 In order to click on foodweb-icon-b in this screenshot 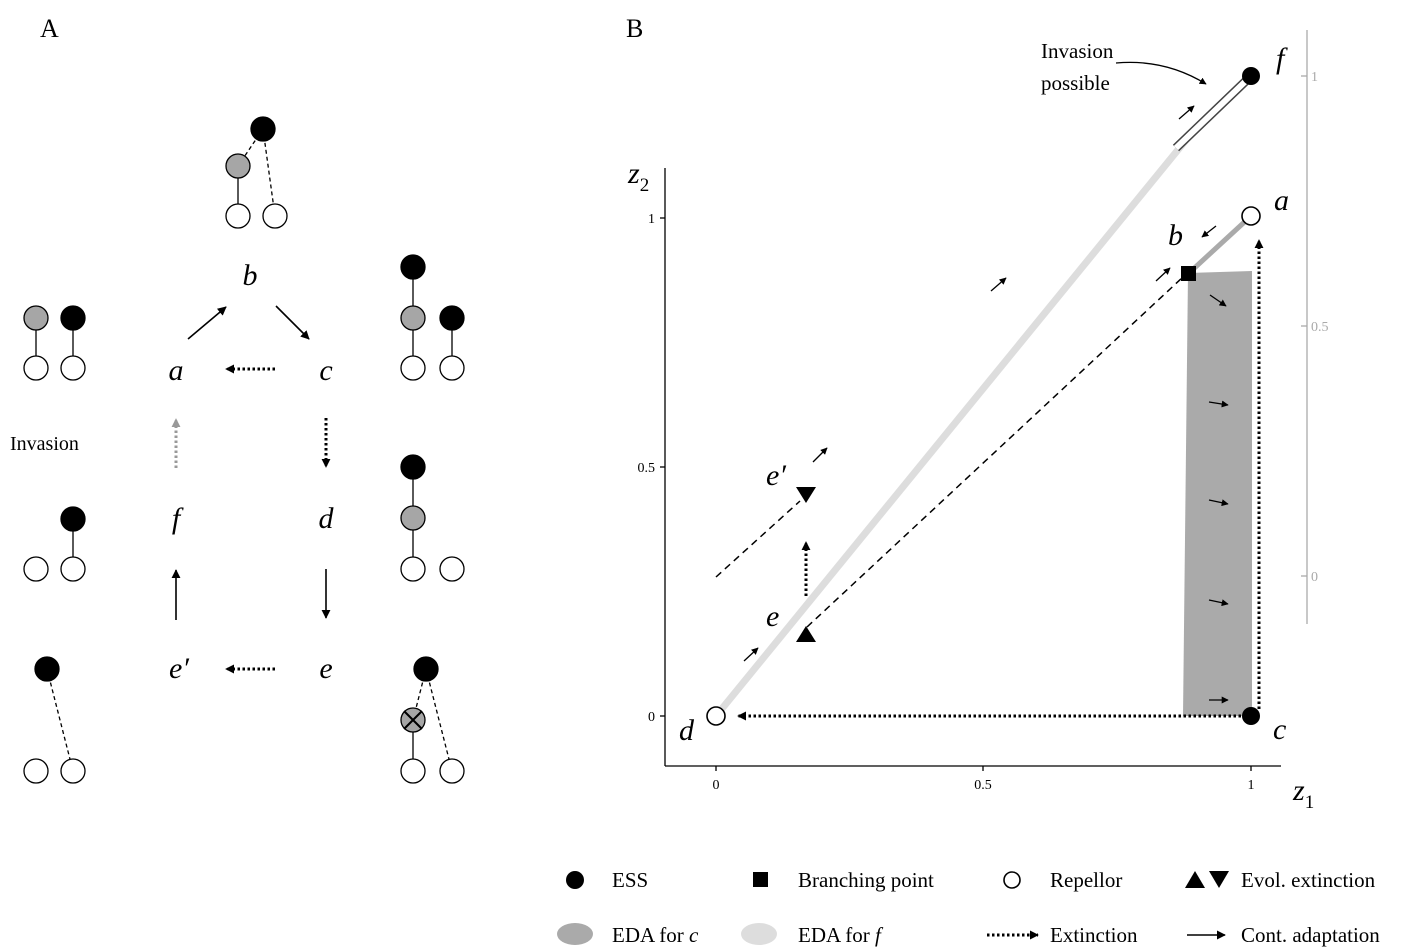, I will do `click(256, 172)`.